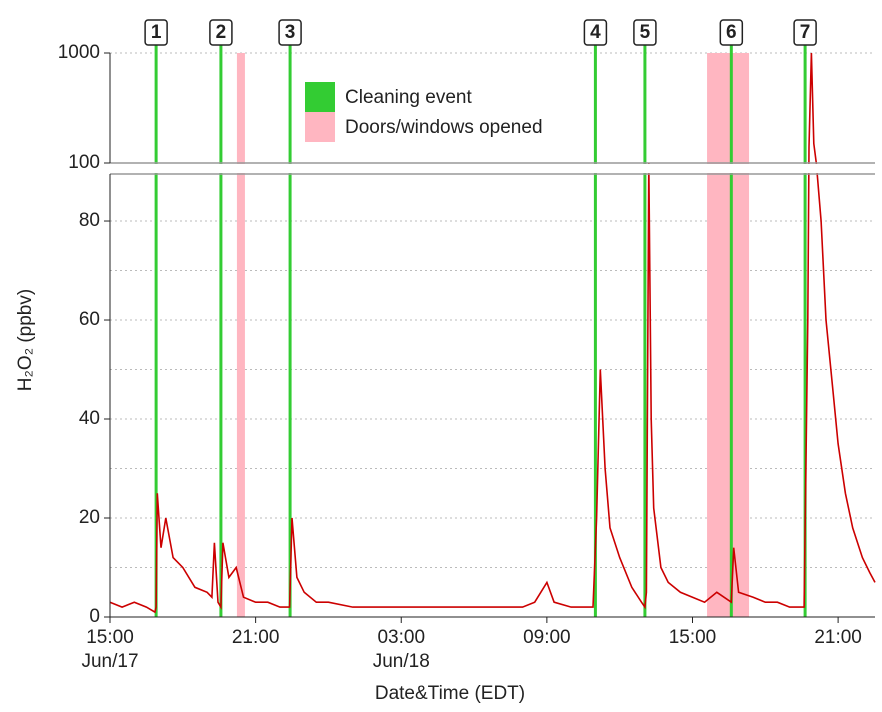 This screenshot has width=882, height=712. I want to click on x-tick-label: Jun/17, so click(109, 661).